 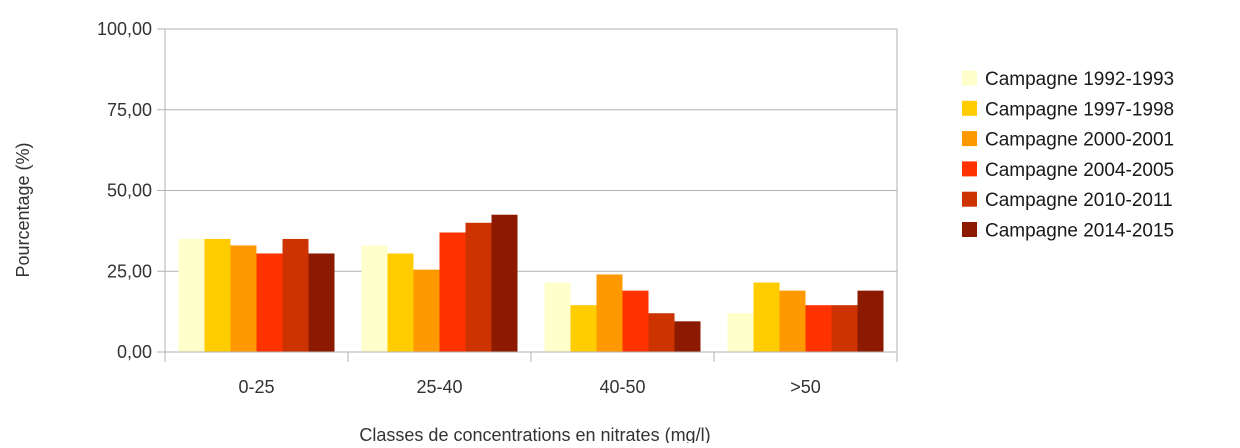 What do you see at coordinates (134, 352) in the screenshot?
I see `y-tick-label: 0,00` at bounding box center [134, 352].